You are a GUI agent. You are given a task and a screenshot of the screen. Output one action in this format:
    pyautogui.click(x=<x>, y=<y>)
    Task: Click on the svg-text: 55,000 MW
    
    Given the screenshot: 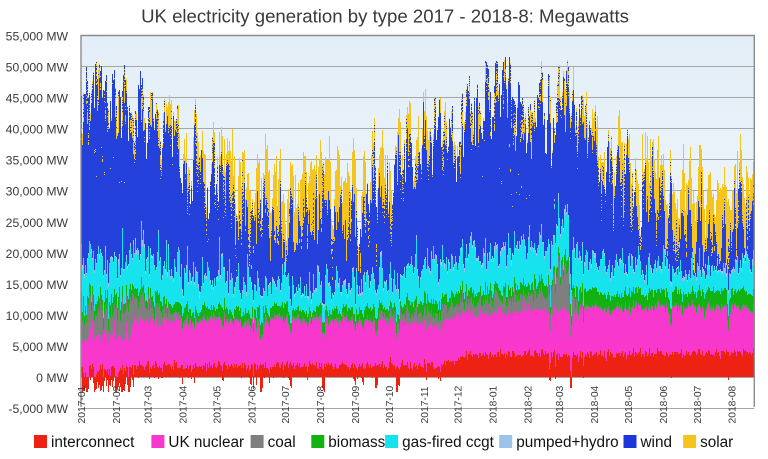 What is the action you would take?
    pyautogui.click(x=37, y=37)
    